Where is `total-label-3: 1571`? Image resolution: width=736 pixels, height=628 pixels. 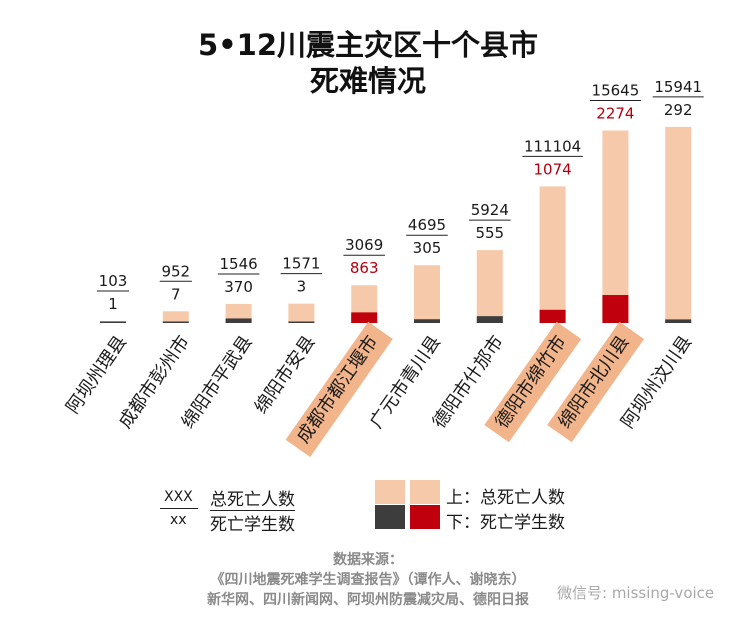
total-label-3: 1571 is located at coordinates (301, 264).